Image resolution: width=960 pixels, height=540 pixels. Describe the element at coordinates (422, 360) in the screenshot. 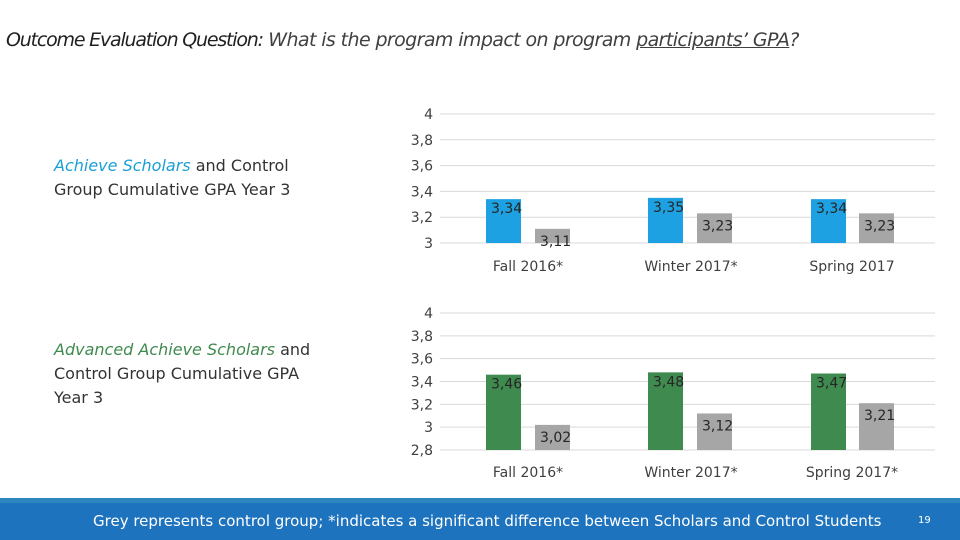

I see `chart2-y-tick-label: 3,6` at that location.